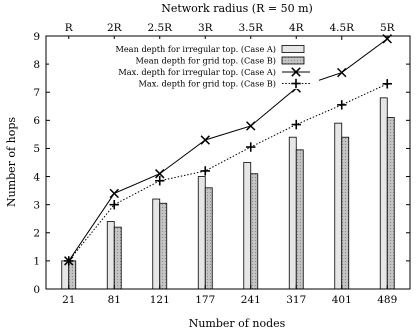  What do you see at coordinates (36, 205) in the screenshot?
I see `y-tick-label: 3` at bounding box center [36, 205].